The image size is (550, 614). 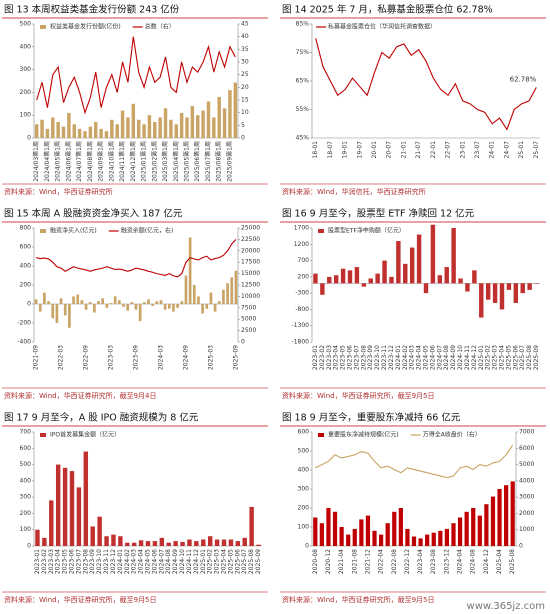 I want to click on x-tick-label: 2025-04, so click(x=502, y=357).